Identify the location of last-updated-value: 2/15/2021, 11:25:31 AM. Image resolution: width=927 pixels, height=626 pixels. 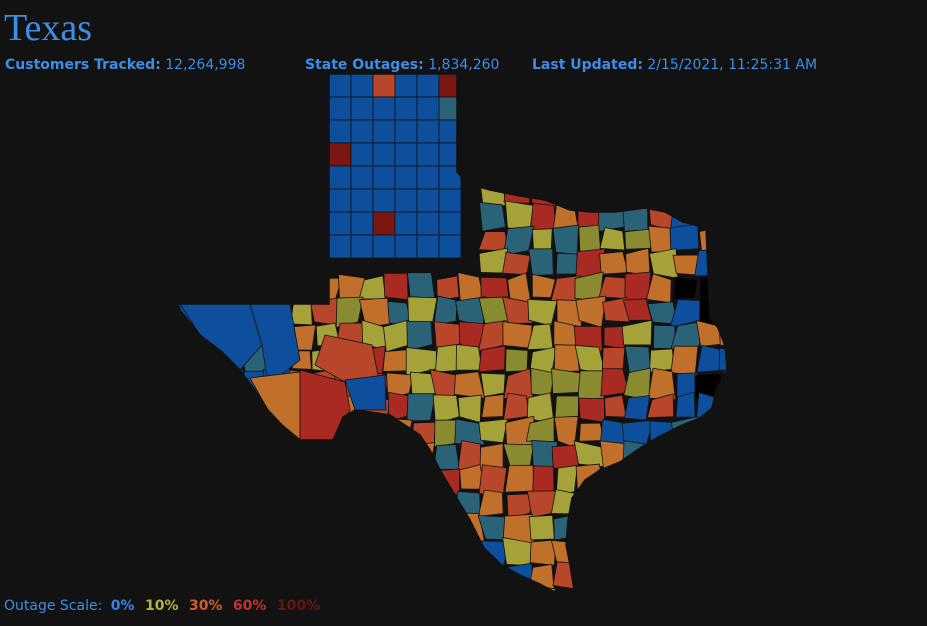
(732, 65).